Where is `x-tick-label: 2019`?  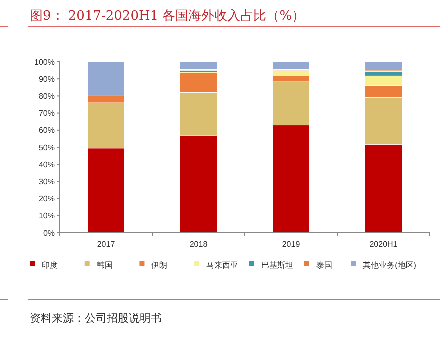 x-tick-label: 2019 is located at coordinates (291, 244).